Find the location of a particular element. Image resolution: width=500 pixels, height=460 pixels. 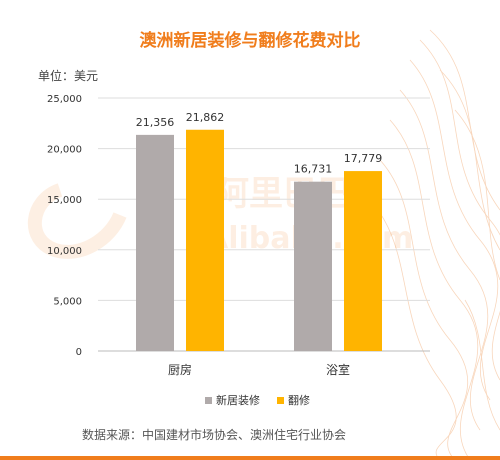

x-category-label: 厨房 is located at coordinates (180, 369).